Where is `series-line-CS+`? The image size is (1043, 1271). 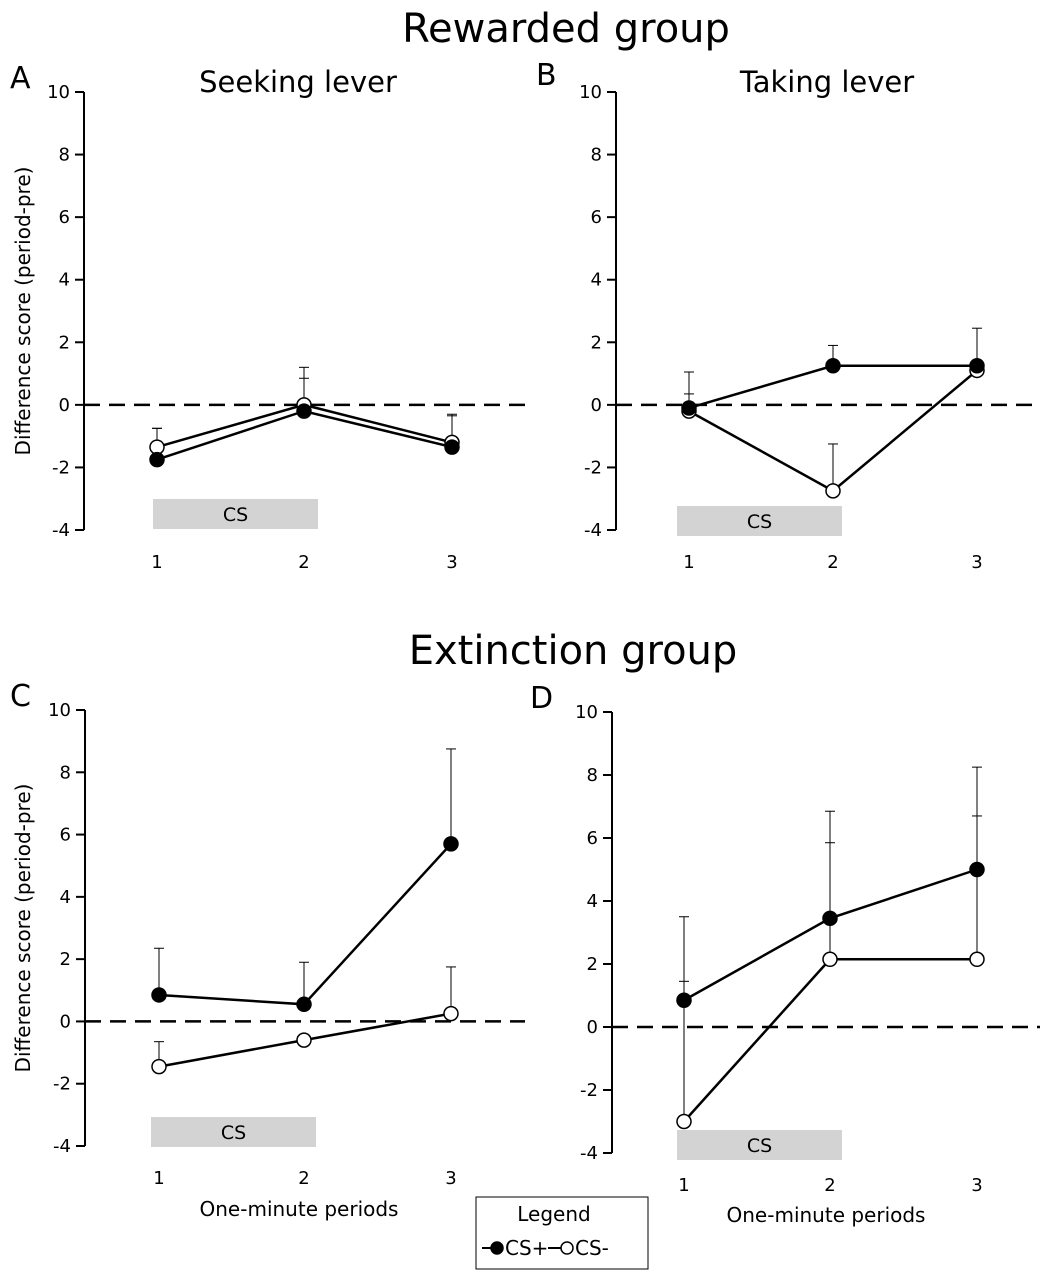
series-line-CS+ is located at coordinates (305, 924).